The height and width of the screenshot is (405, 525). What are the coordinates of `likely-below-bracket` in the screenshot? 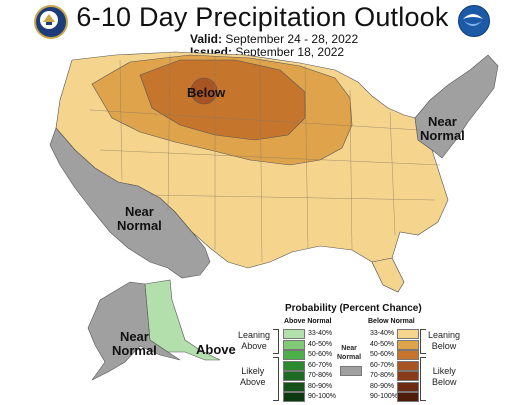 It's located at (423, 379).